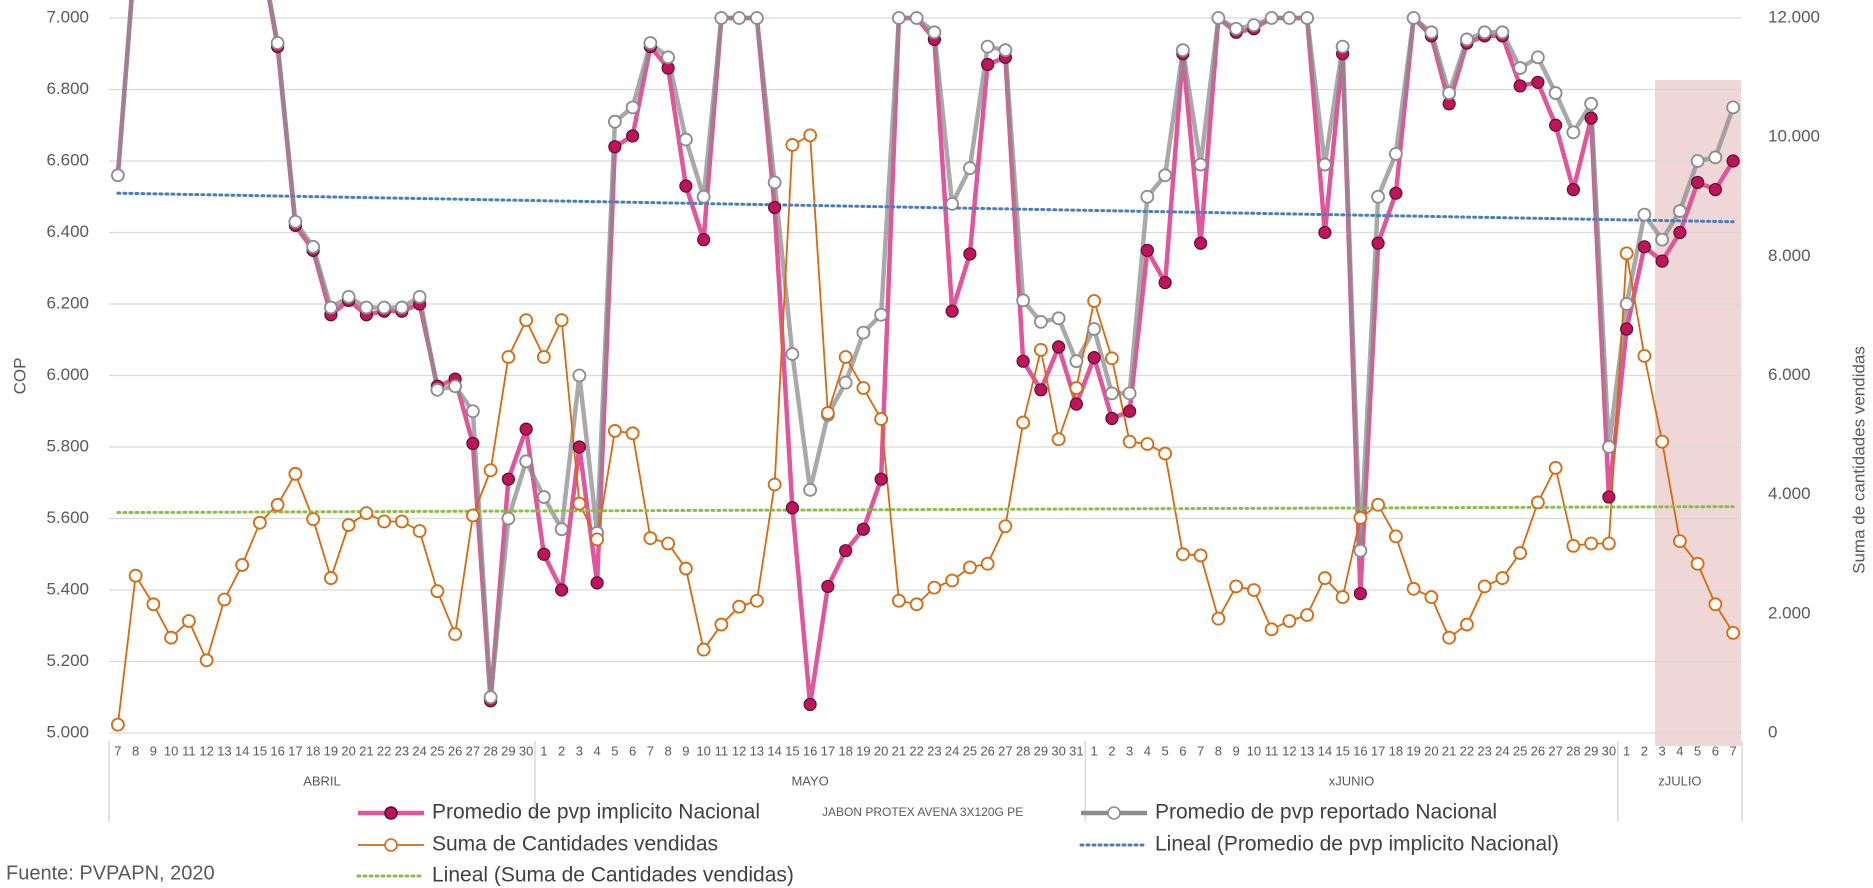 The height and width of the screenshot is (888, 1873). Describe the element at coordinates (1772, 731) in the screenshot. I see `y2-tick-label: 0` at that location.